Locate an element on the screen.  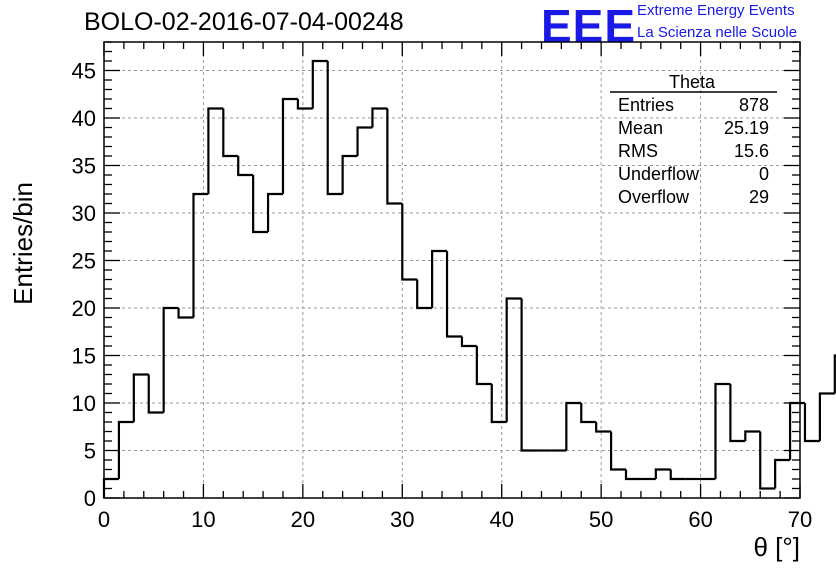
stats-row-label: Overflow is located at coordinates (654, 197).